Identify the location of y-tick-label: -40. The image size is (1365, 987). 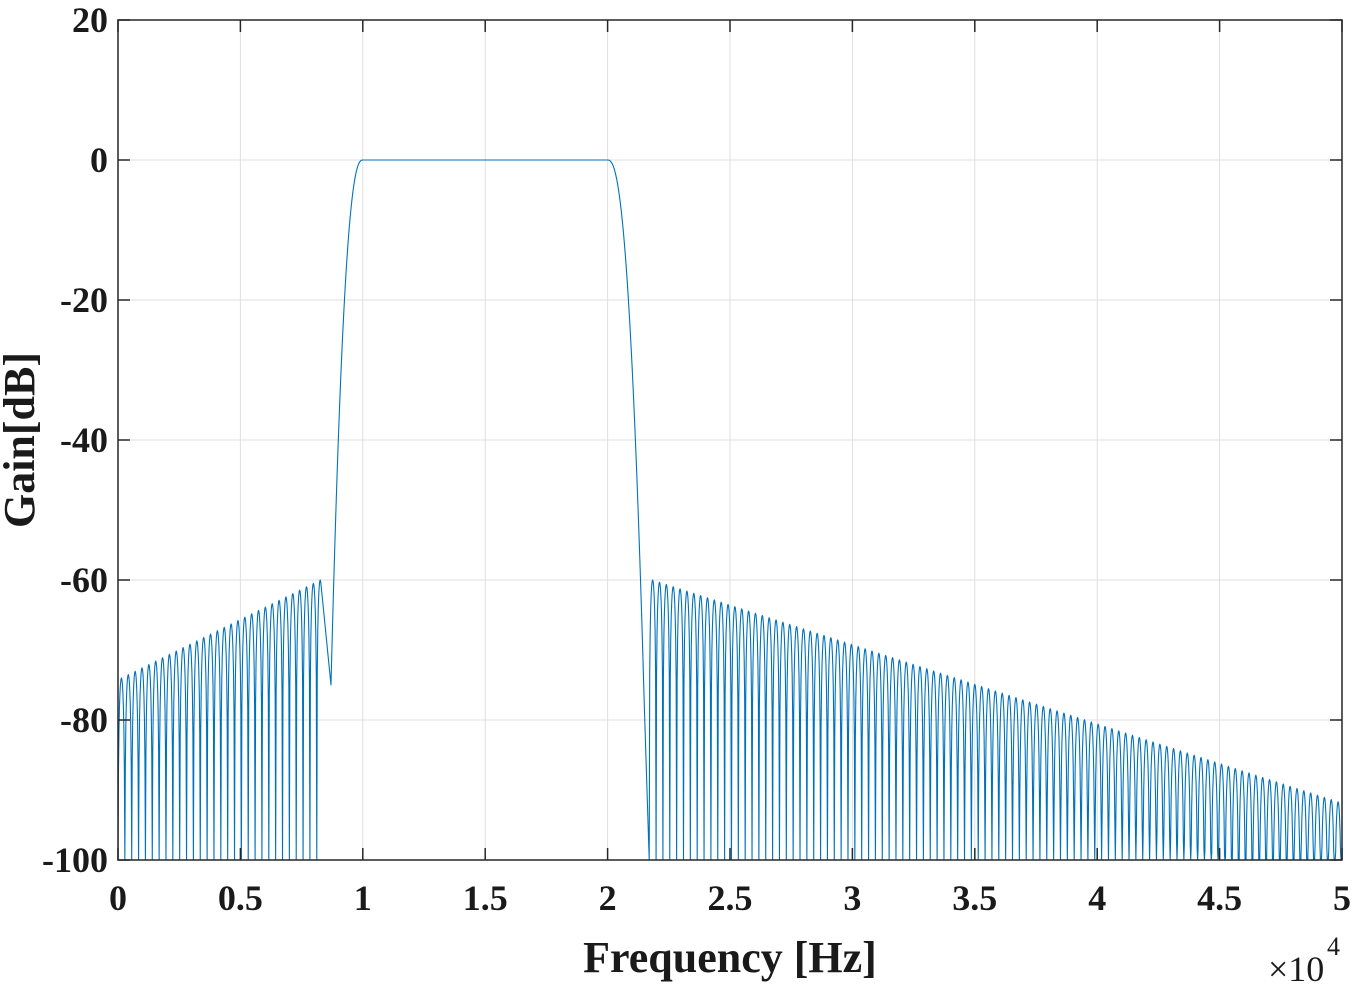
(84, 440).